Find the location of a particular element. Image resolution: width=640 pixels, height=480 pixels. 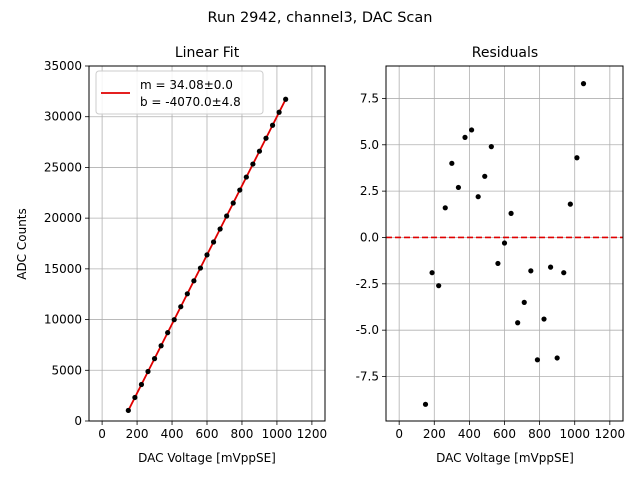

y-tick-label: 5000 is located at coordinates (66, 370).